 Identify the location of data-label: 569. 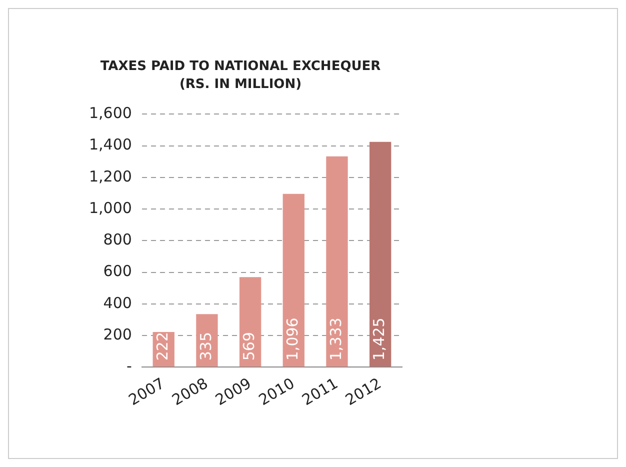
(249, 346).